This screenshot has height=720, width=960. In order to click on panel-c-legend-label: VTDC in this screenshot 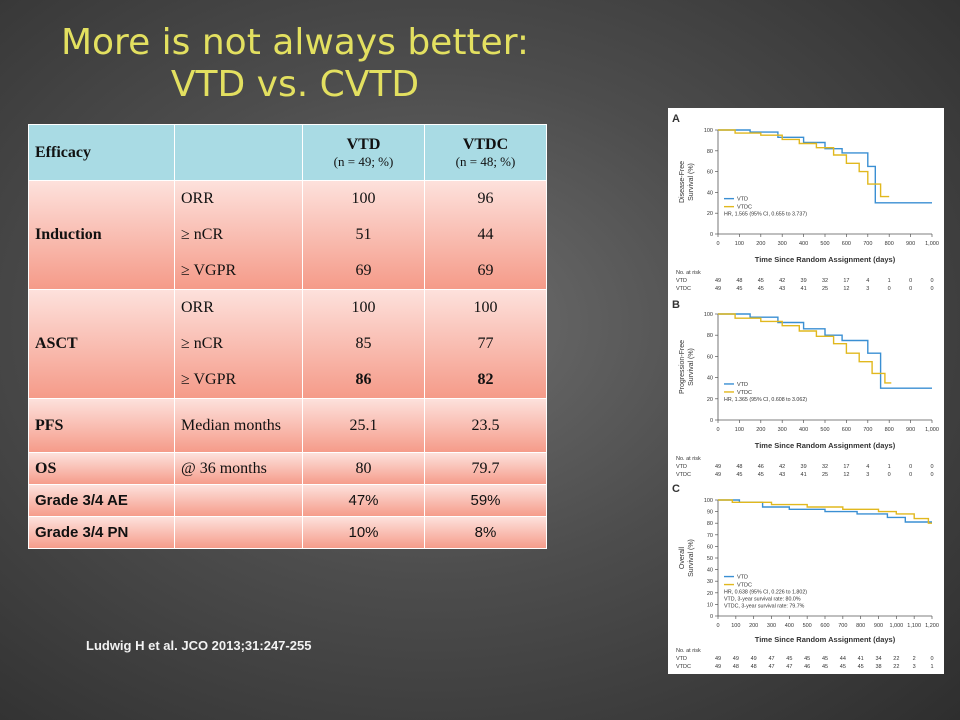, I will do `click(744, 586)`.